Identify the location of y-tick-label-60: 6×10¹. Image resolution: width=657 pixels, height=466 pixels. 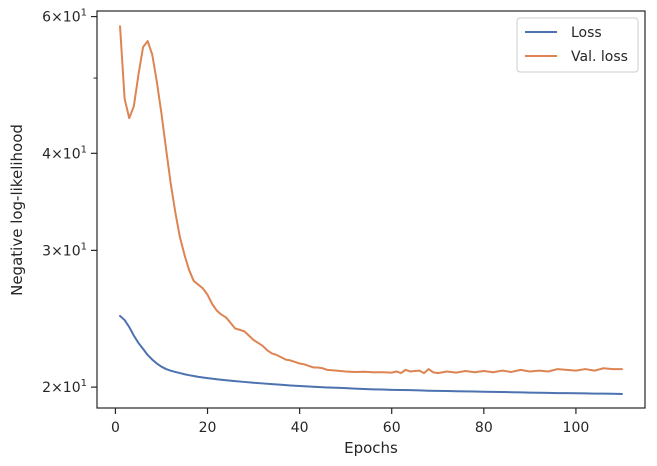
(64, 17).